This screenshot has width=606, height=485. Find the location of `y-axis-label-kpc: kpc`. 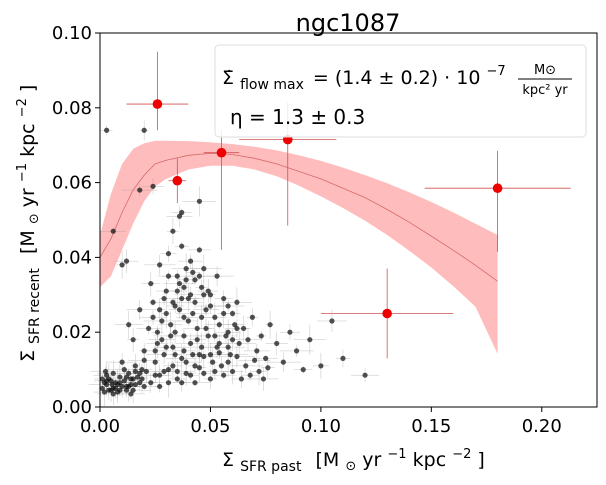

y-axis-label-kpc: kpc is located at coordinates (28, 140).